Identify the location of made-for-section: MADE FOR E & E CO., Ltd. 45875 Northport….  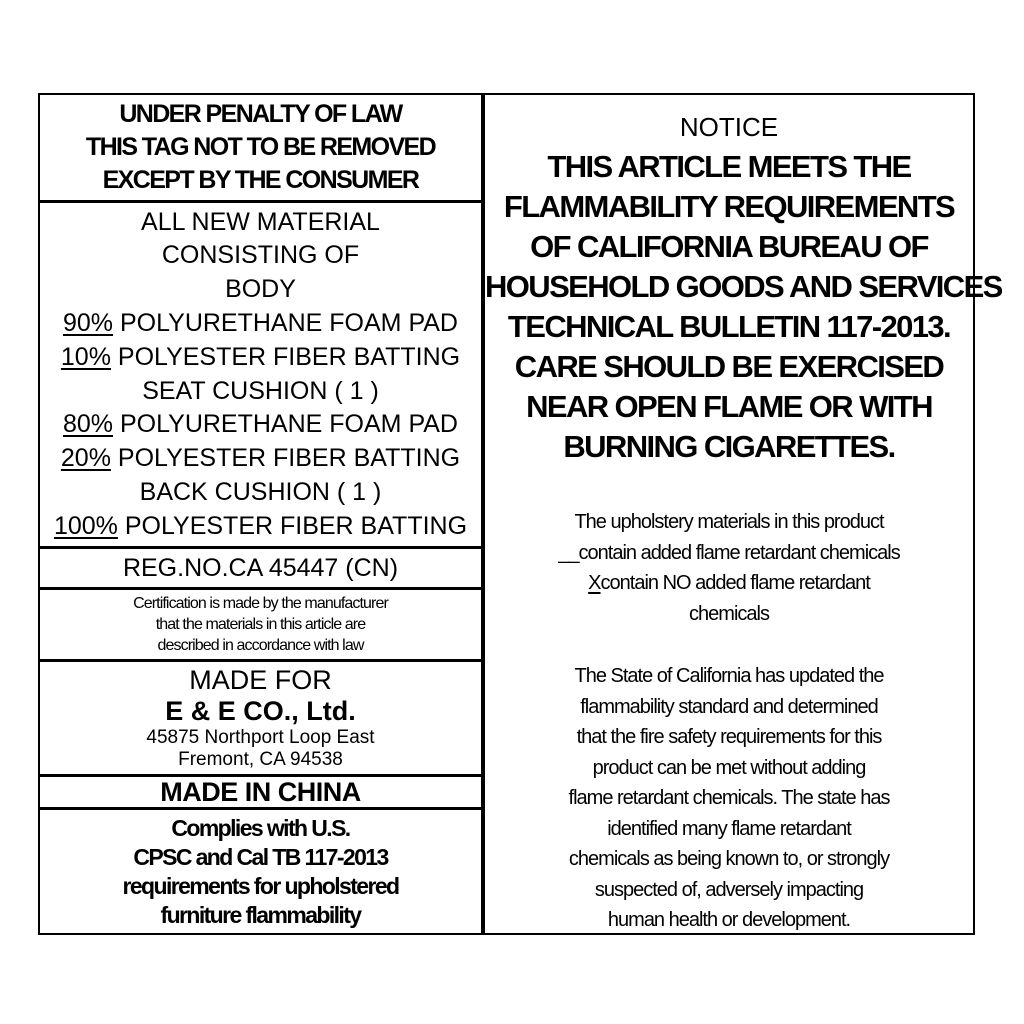
(260, 718).